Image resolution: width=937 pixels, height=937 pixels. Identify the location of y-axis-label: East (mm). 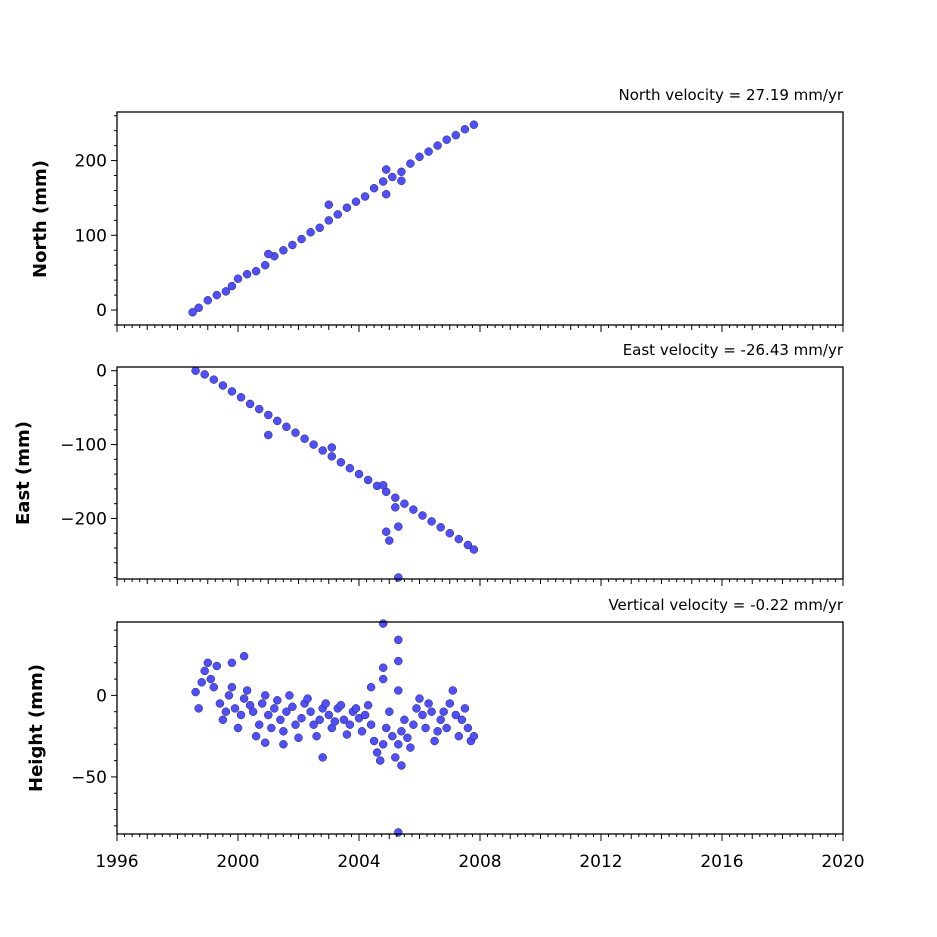
(23, 473).